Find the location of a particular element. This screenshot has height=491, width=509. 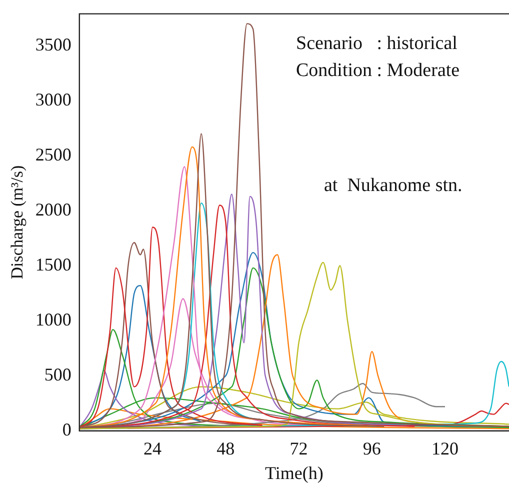

y-tick-label: 2500 is located at coordinates (53, 154).